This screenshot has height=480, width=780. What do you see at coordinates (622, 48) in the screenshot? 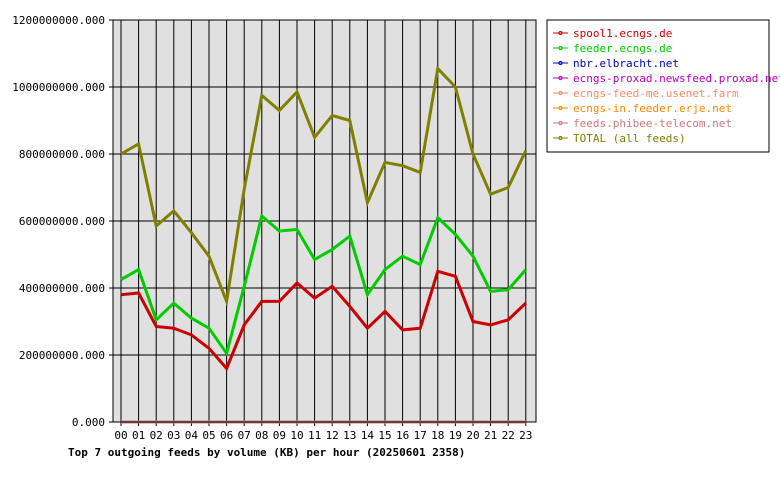
I see `legend-label: feeder.ecngs.de` at bounding box center [622, 48].